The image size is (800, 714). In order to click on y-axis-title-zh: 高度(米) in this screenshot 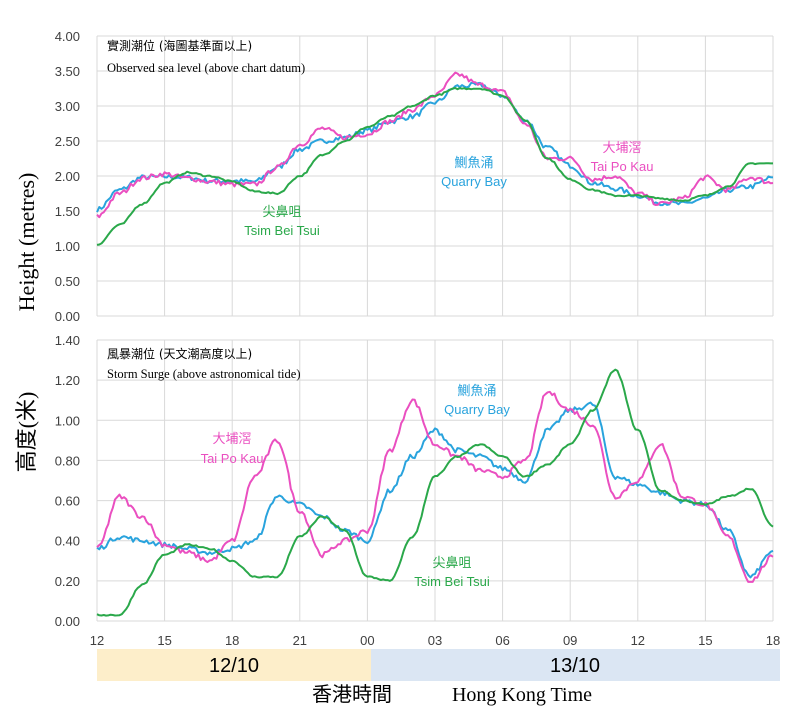, I will do `click(26, 432)`.